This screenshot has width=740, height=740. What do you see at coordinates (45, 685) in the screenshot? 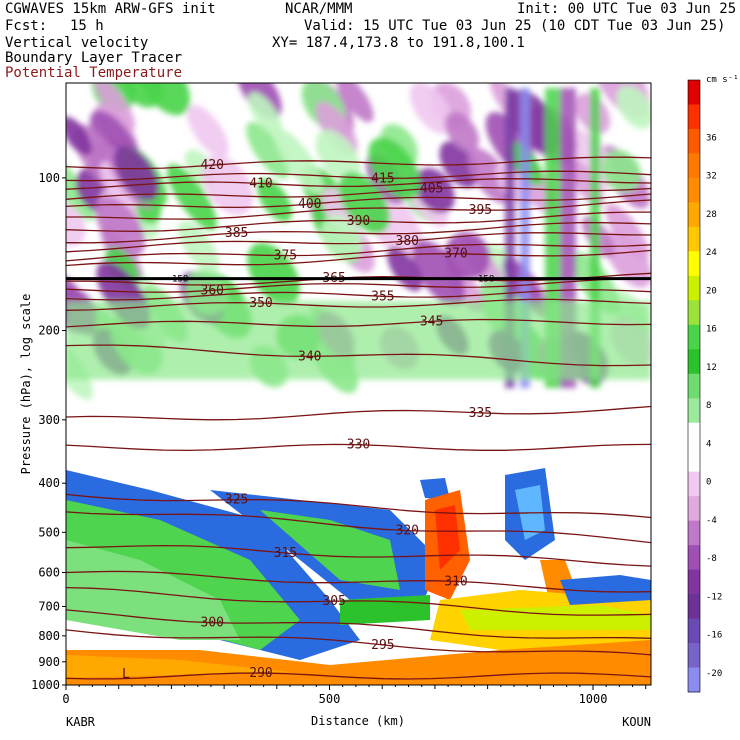
I see `y-tick-label: 1000` at bounding box center [45, 685].